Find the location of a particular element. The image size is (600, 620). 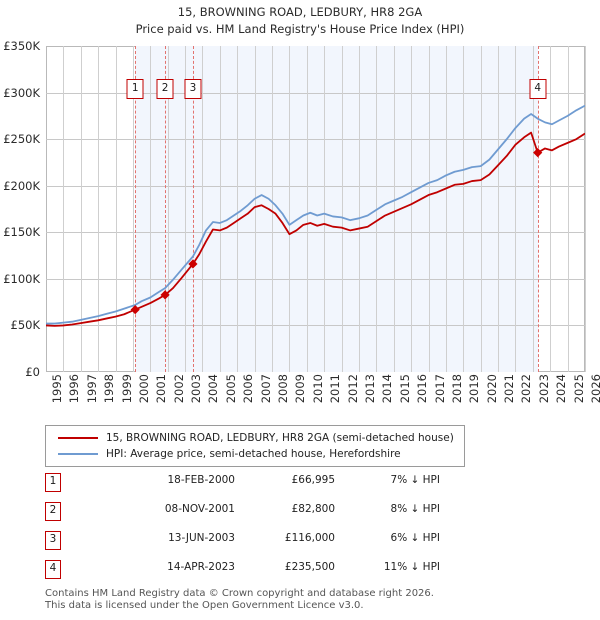

x-axis-tick-label: 2002 is located at coordinates (178, 389).